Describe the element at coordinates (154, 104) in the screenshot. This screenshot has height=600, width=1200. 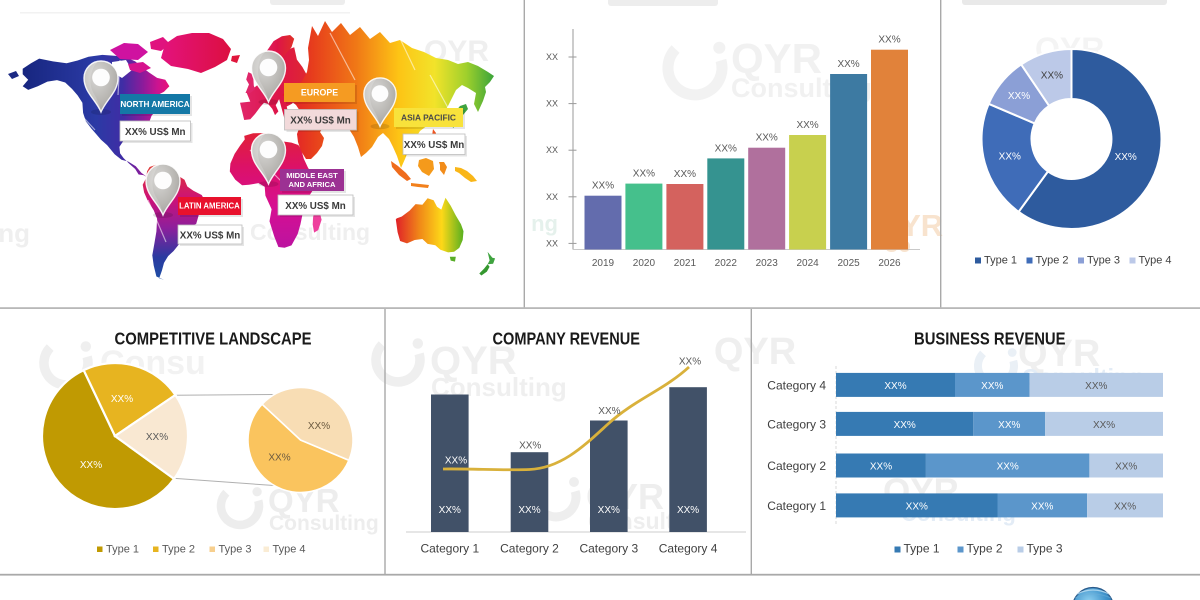
I see `svg-text: NORTH AMERICA` at that location.